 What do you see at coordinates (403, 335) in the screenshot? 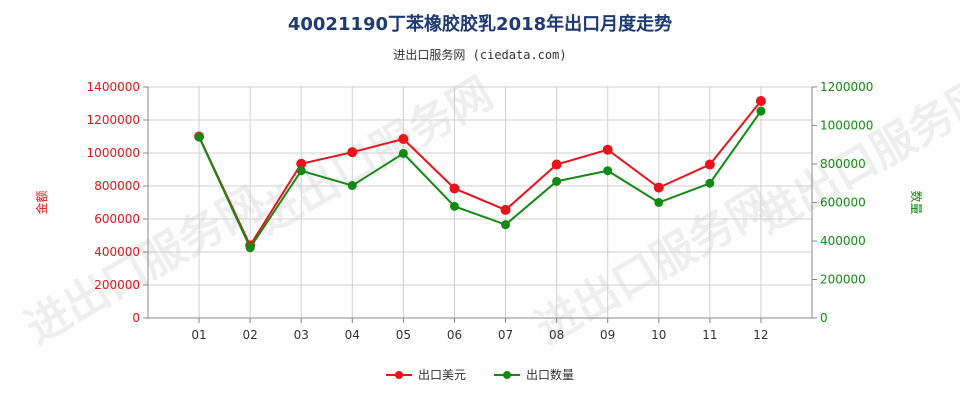
I see `x-tick-label: 05` at bounding box center [403, 335].